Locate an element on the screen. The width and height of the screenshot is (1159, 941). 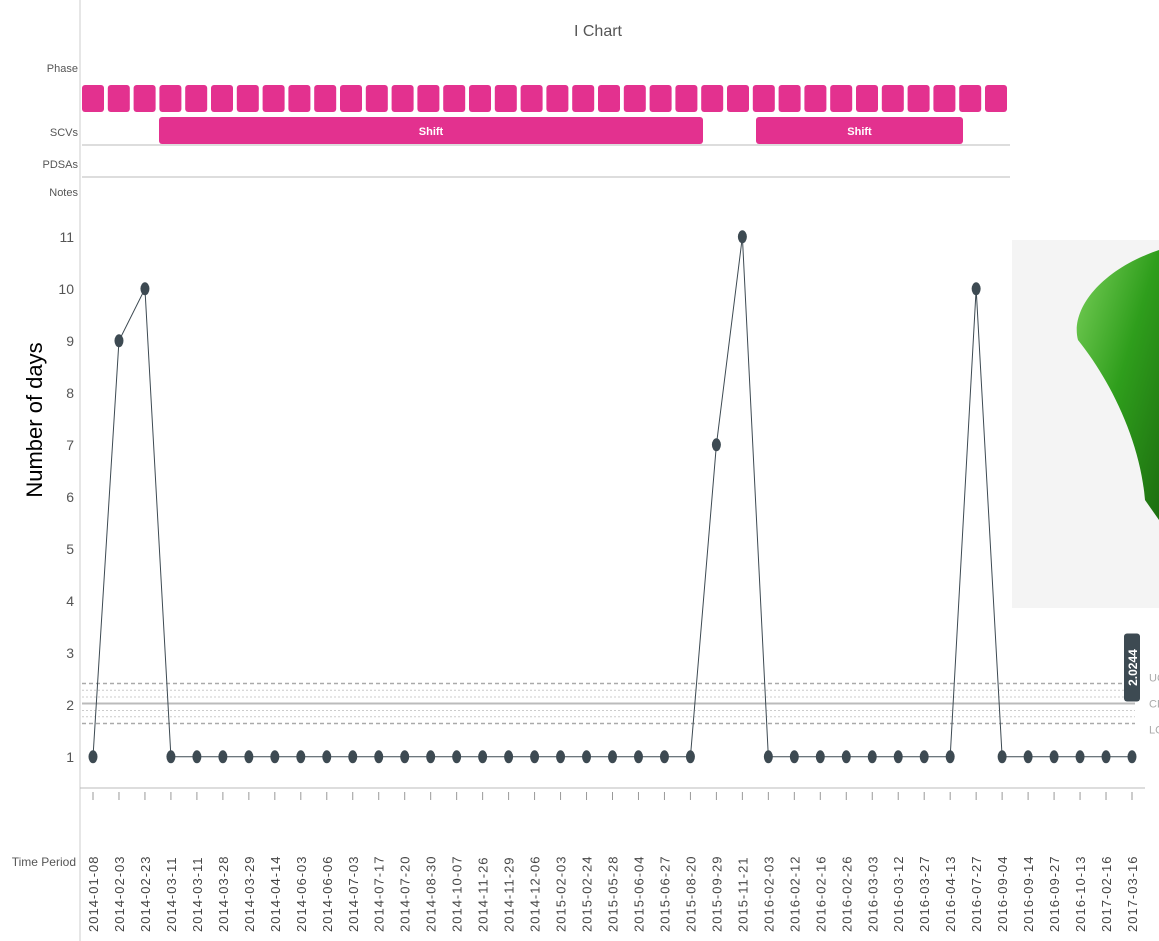
y-tick-label: 2 is located at coordinates (70, 705).